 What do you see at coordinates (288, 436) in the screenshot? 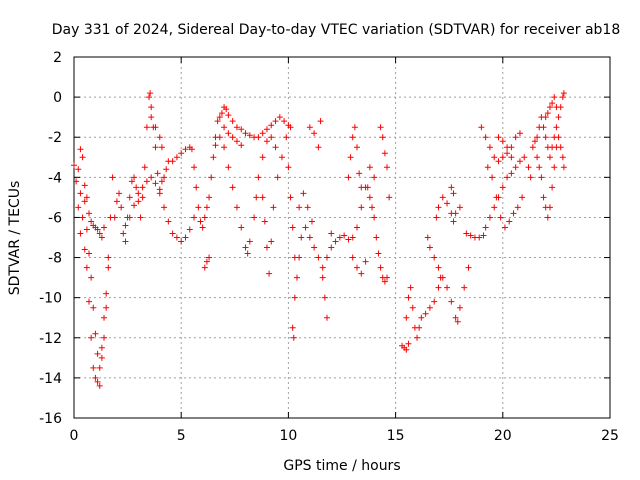
I see `x-tick-label: 10` at bounding box center [288, 436].